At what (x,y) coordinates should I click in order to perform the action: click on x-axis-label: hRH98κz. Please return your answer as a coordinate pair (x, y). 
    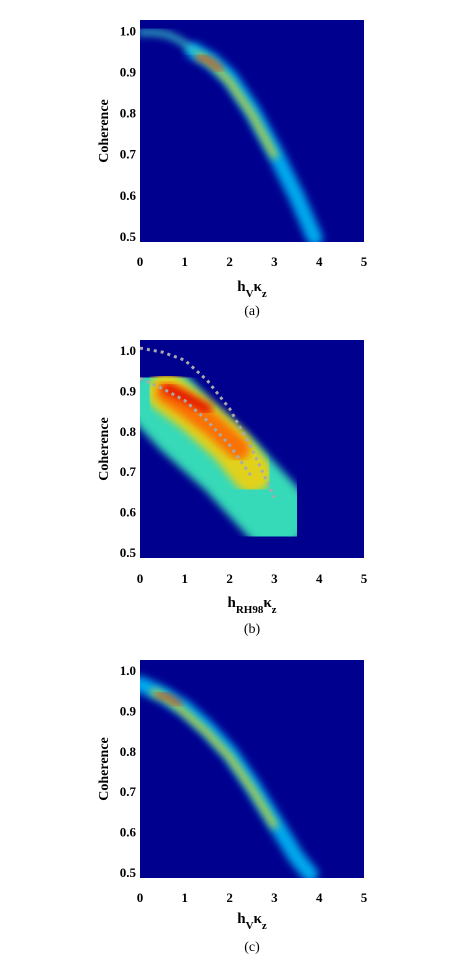
    Looking at the image, I should click on (251, 605).